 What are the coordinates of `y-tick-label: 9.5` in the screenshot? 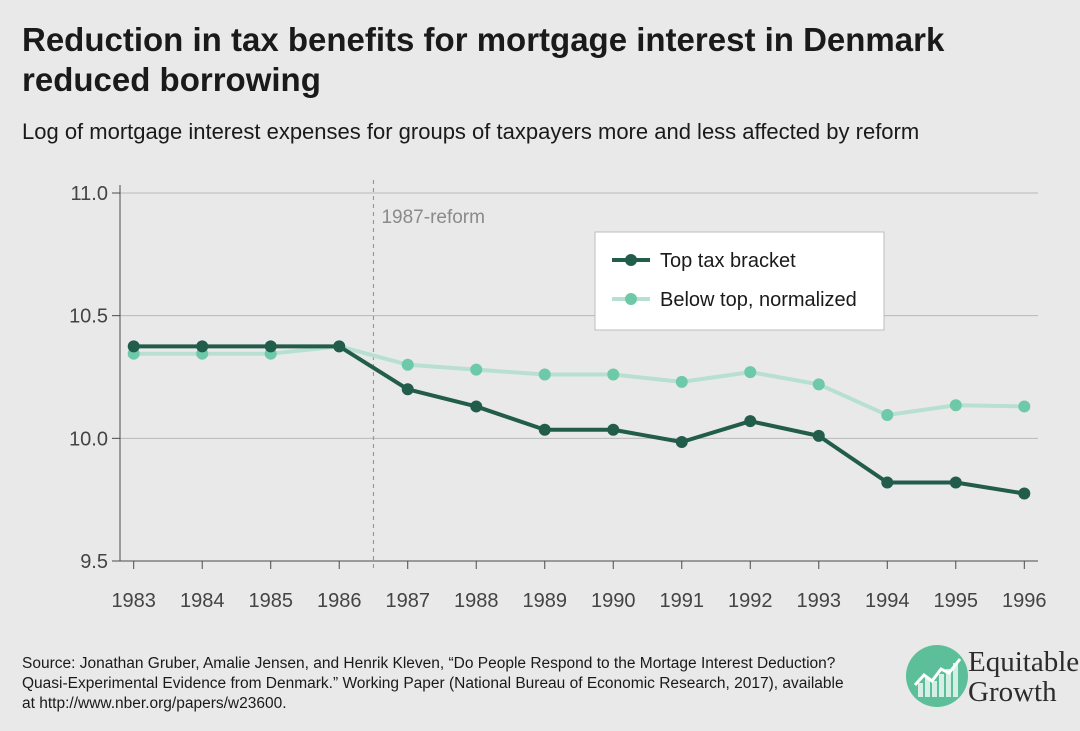 It's located at (94, 562).